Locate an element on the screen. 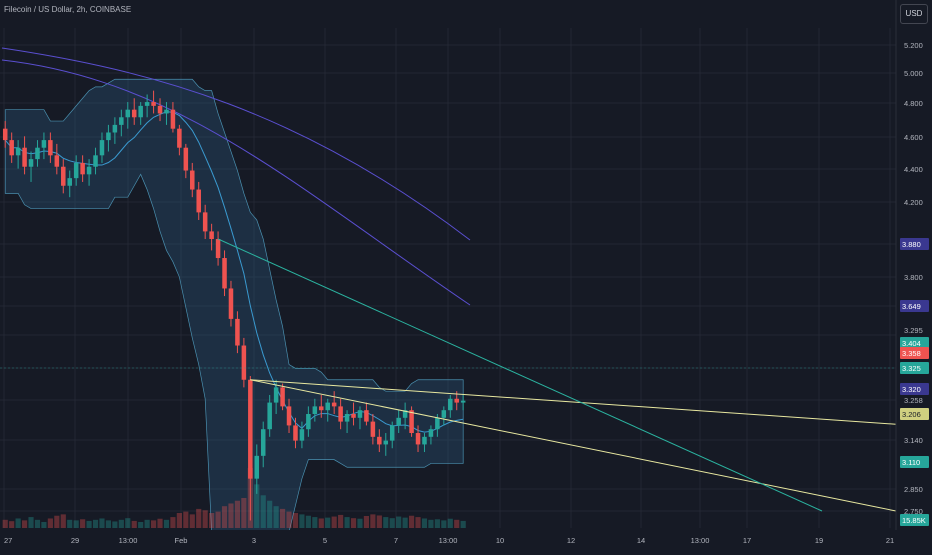 This screenshot has width=932, height=555. price-badge: 3.880 is located at coordinates (914, 244).